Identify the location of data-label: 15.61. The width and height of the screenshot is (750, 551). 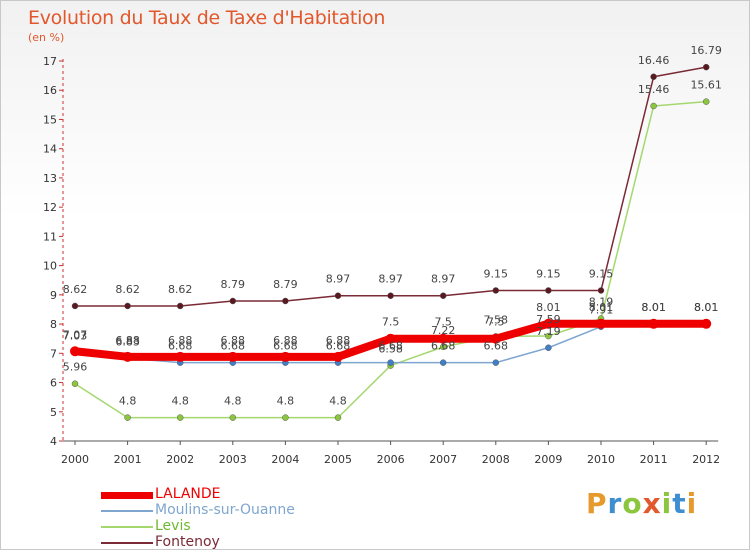
(706, 85).